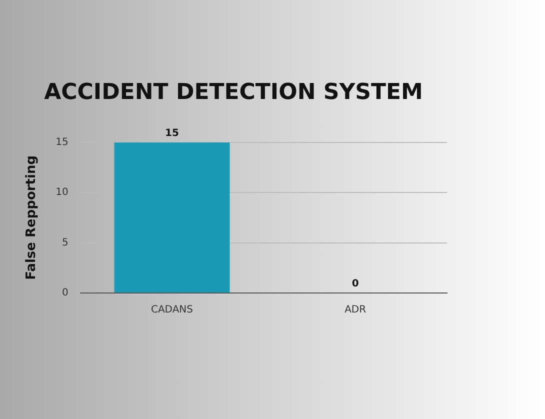 This screenshot has height=419, width=545. What do you see at coordinates (172, 310) in the screenshot?
I see `x-tick-label: CADANS` at bounding box center [172, 310].